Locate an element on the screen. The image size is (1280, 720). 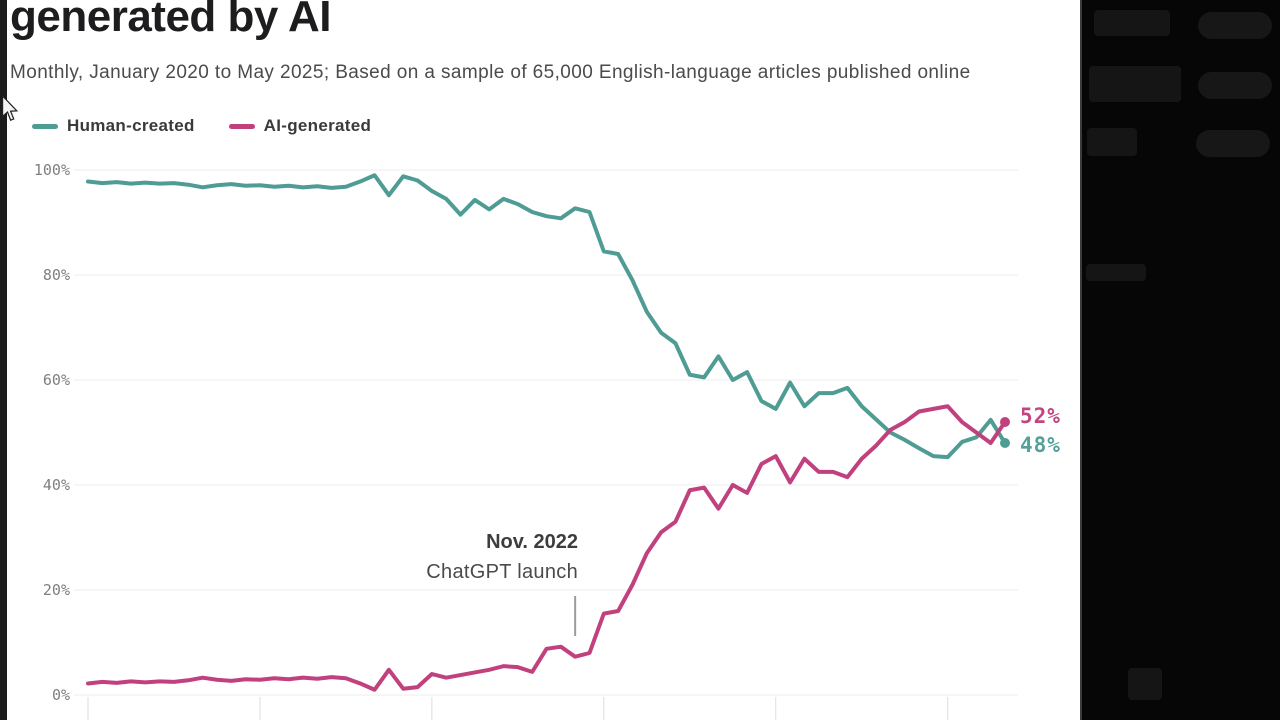
page-title: generated by AI is located at coordinates (170, 20).